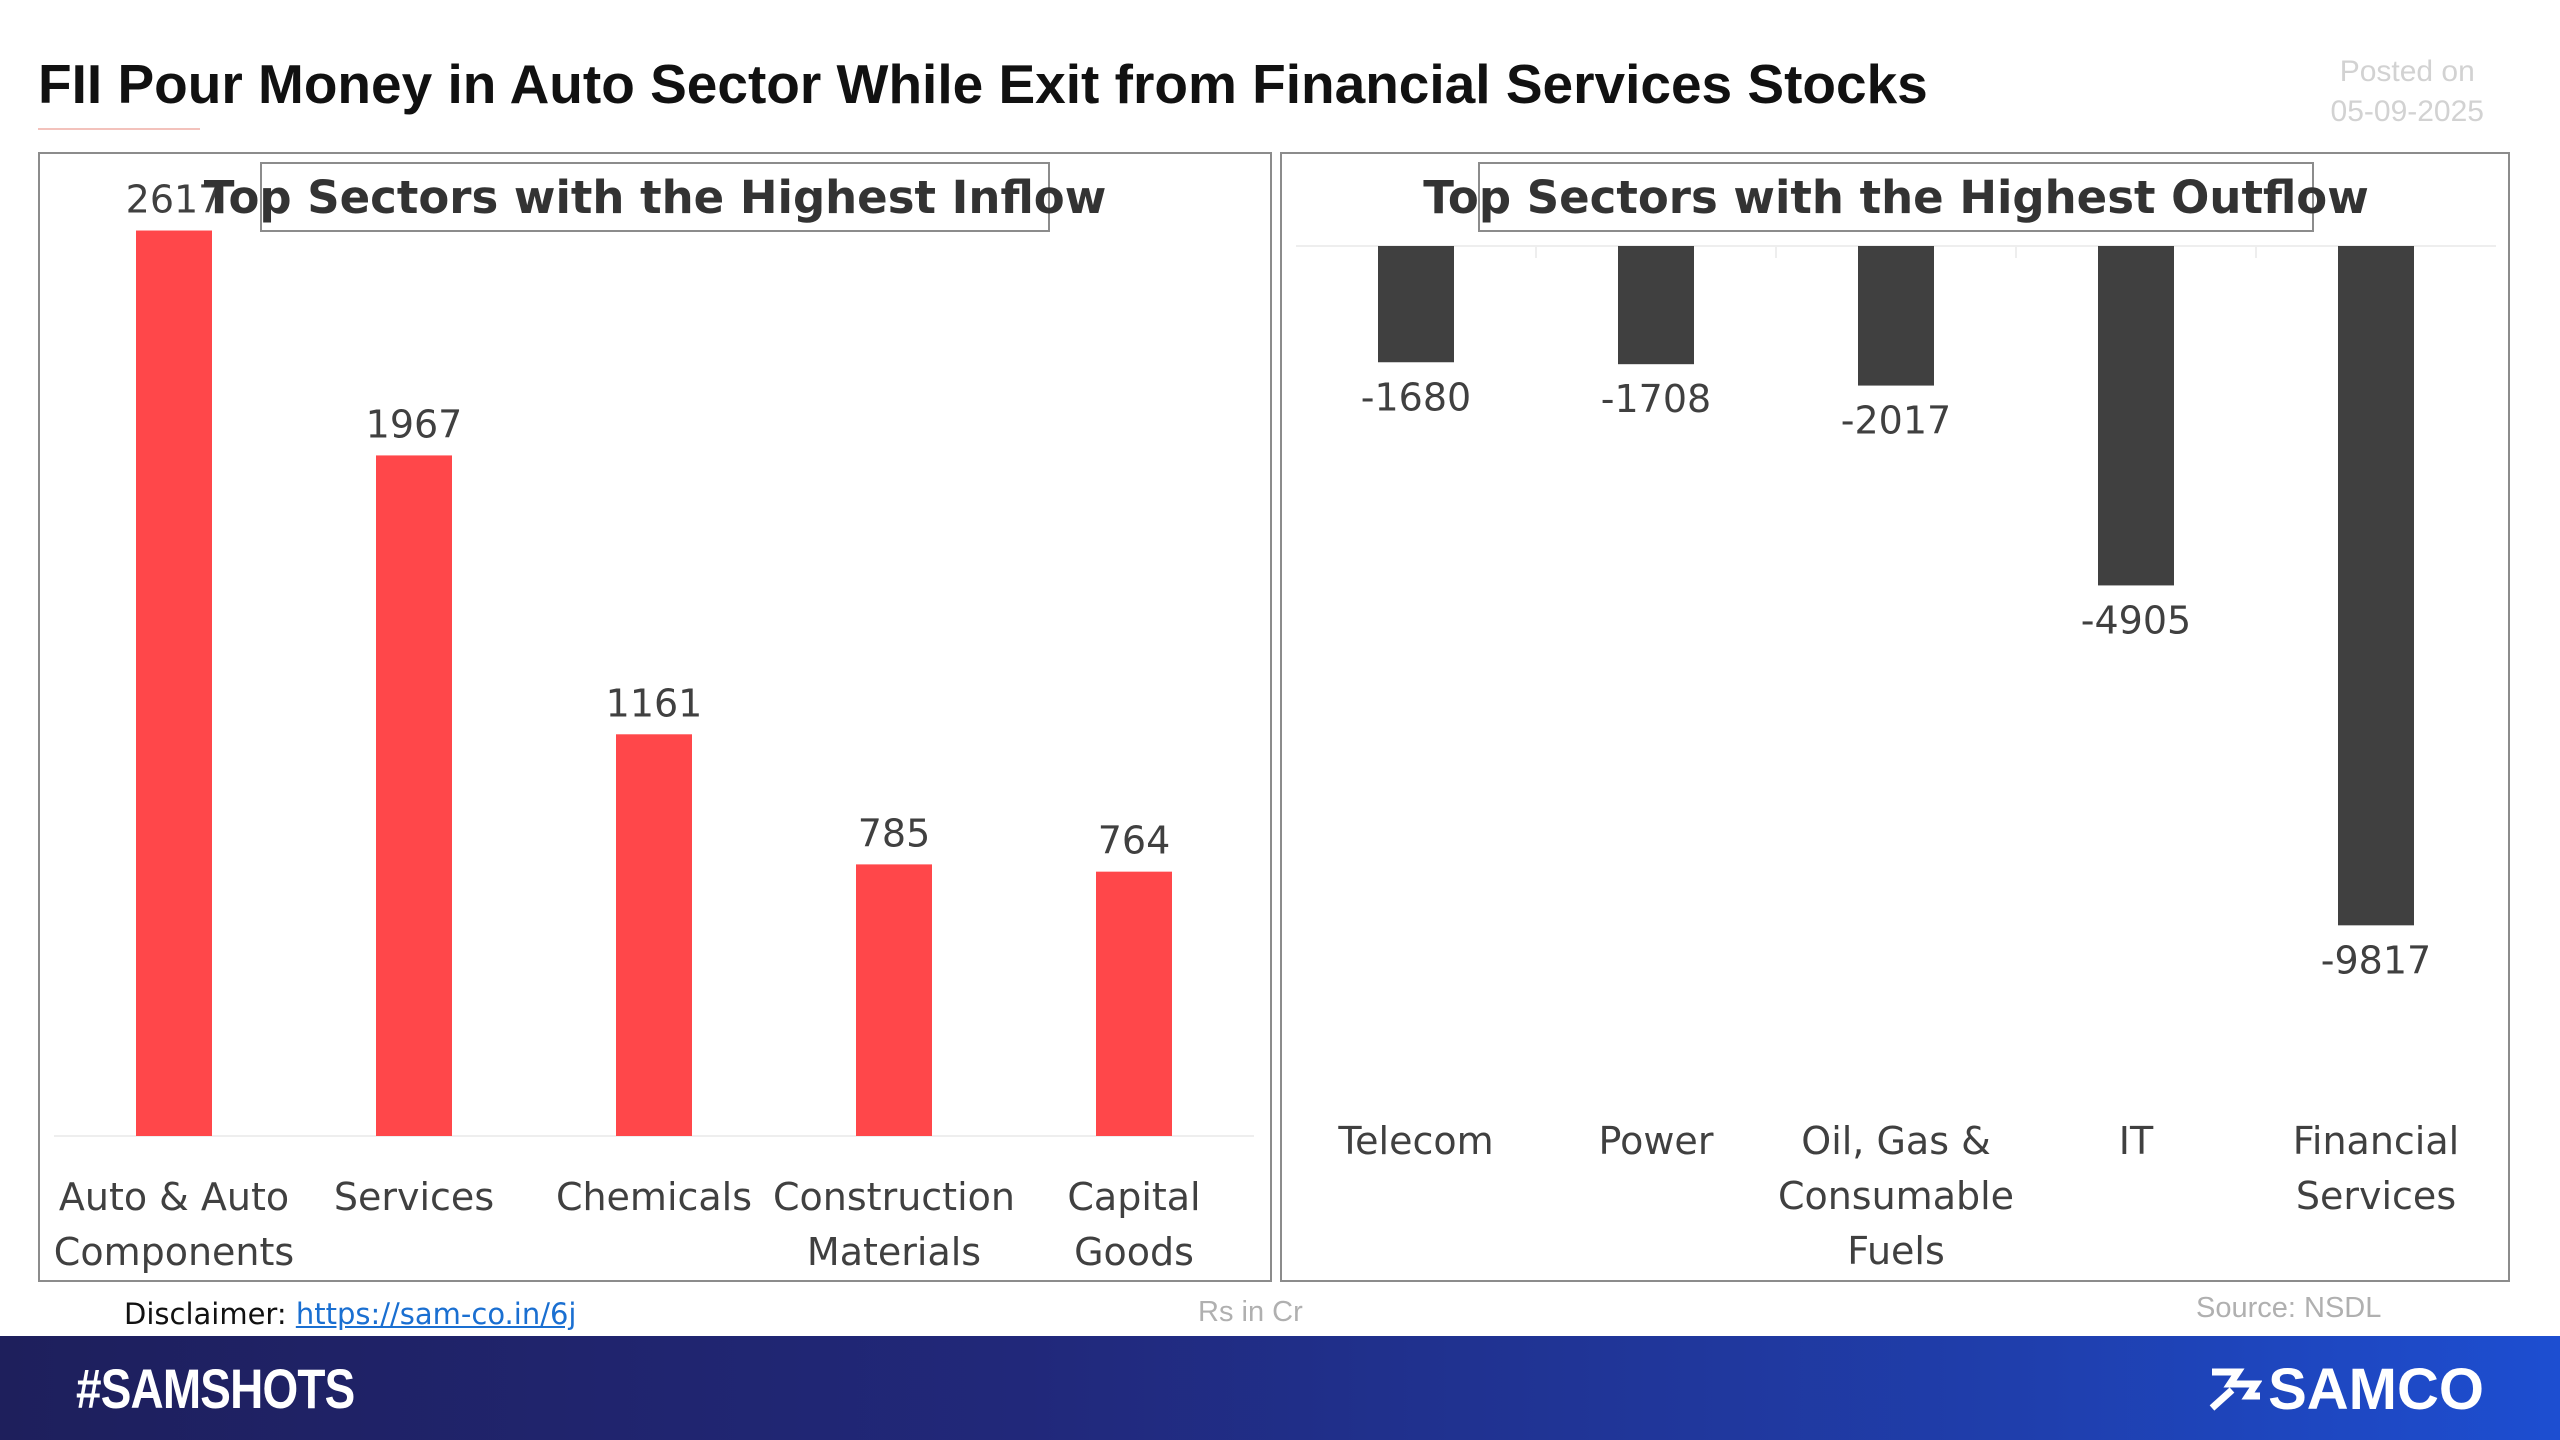 Image resolution: width=2560 pixels, height=1440 pixels. Describe the element at coordinates (174, 1197) in the screenshot. I see `category-label: Auto & Auto` at that location.